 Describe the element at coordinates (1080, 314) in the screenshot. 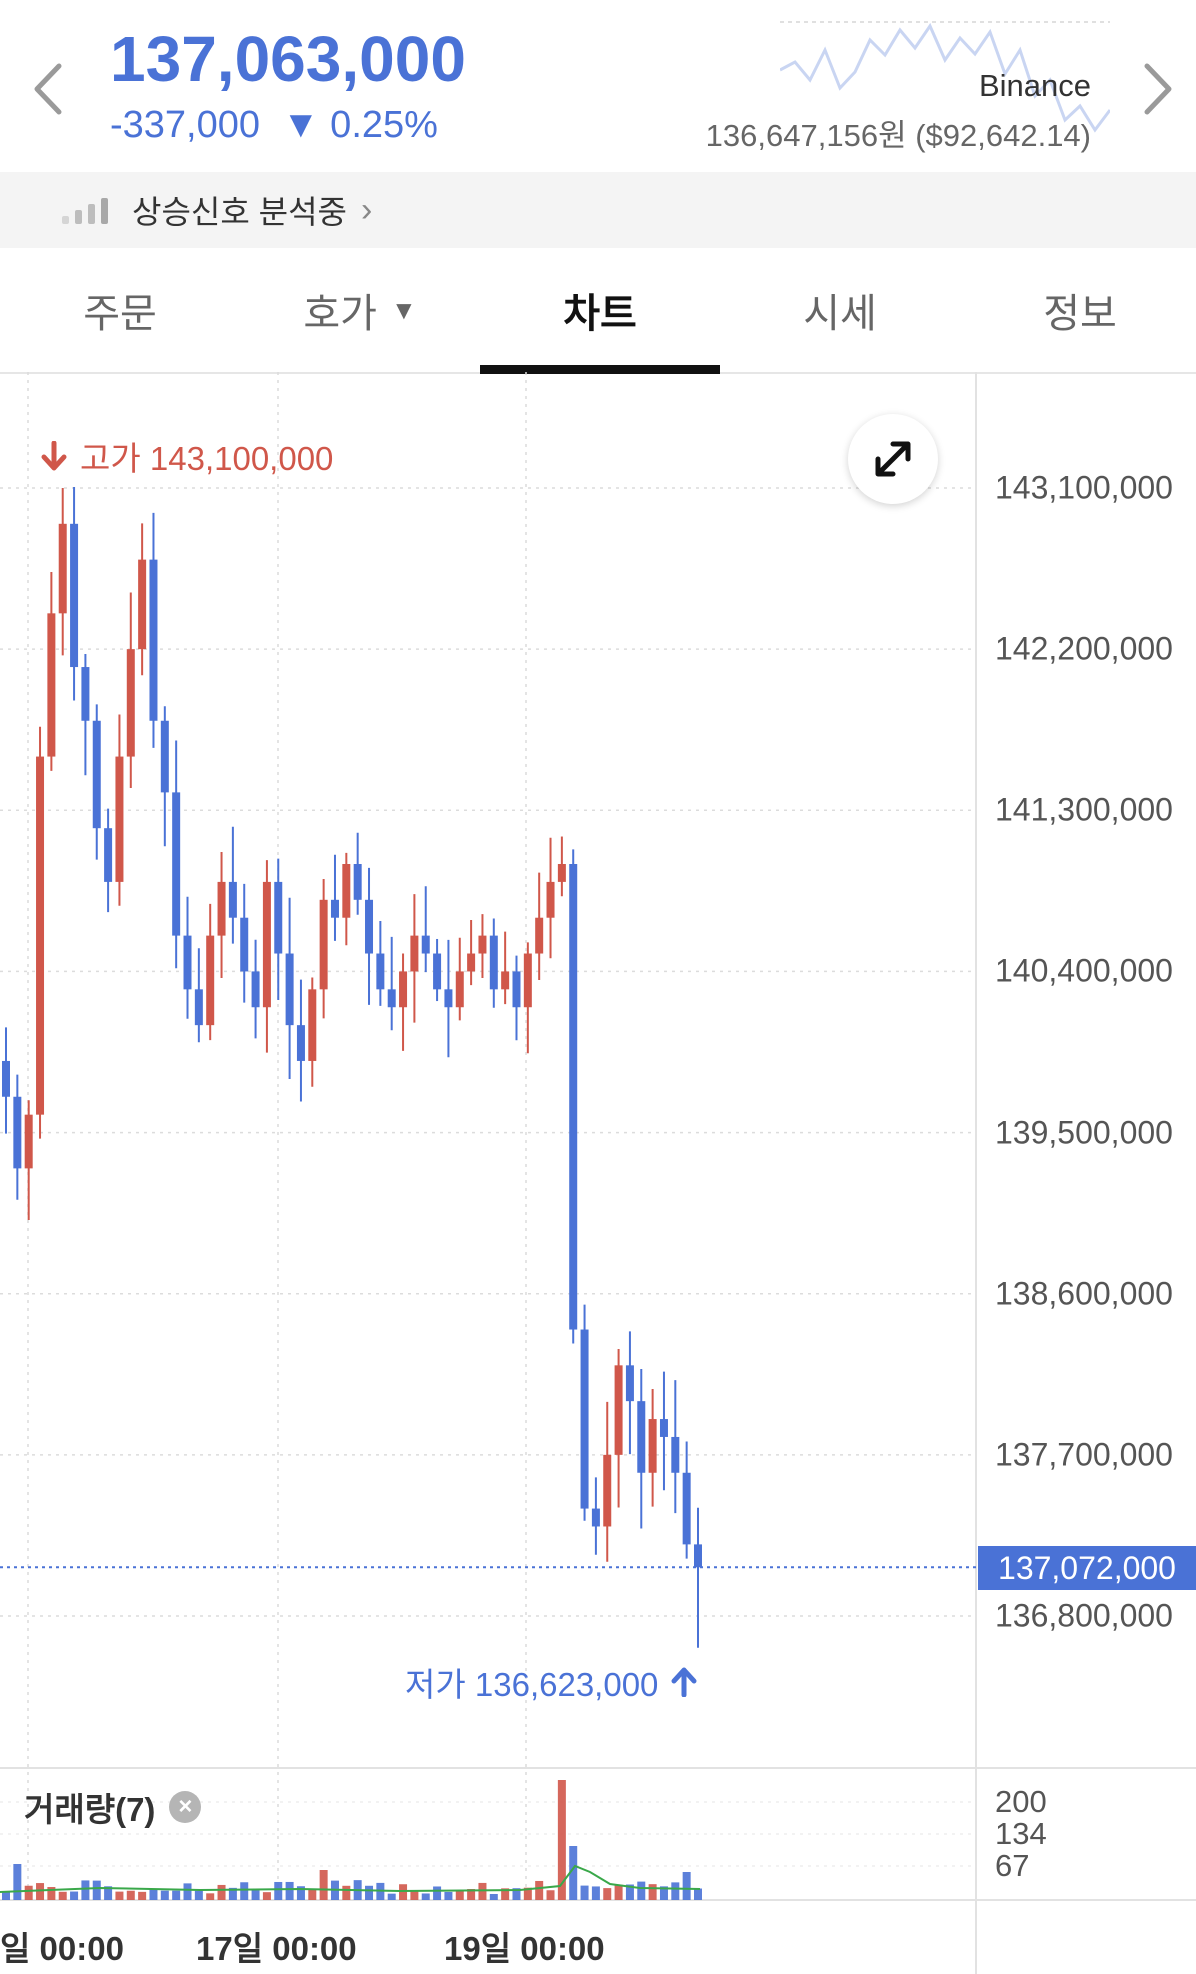

I see `tab-label: 정보` at that location.